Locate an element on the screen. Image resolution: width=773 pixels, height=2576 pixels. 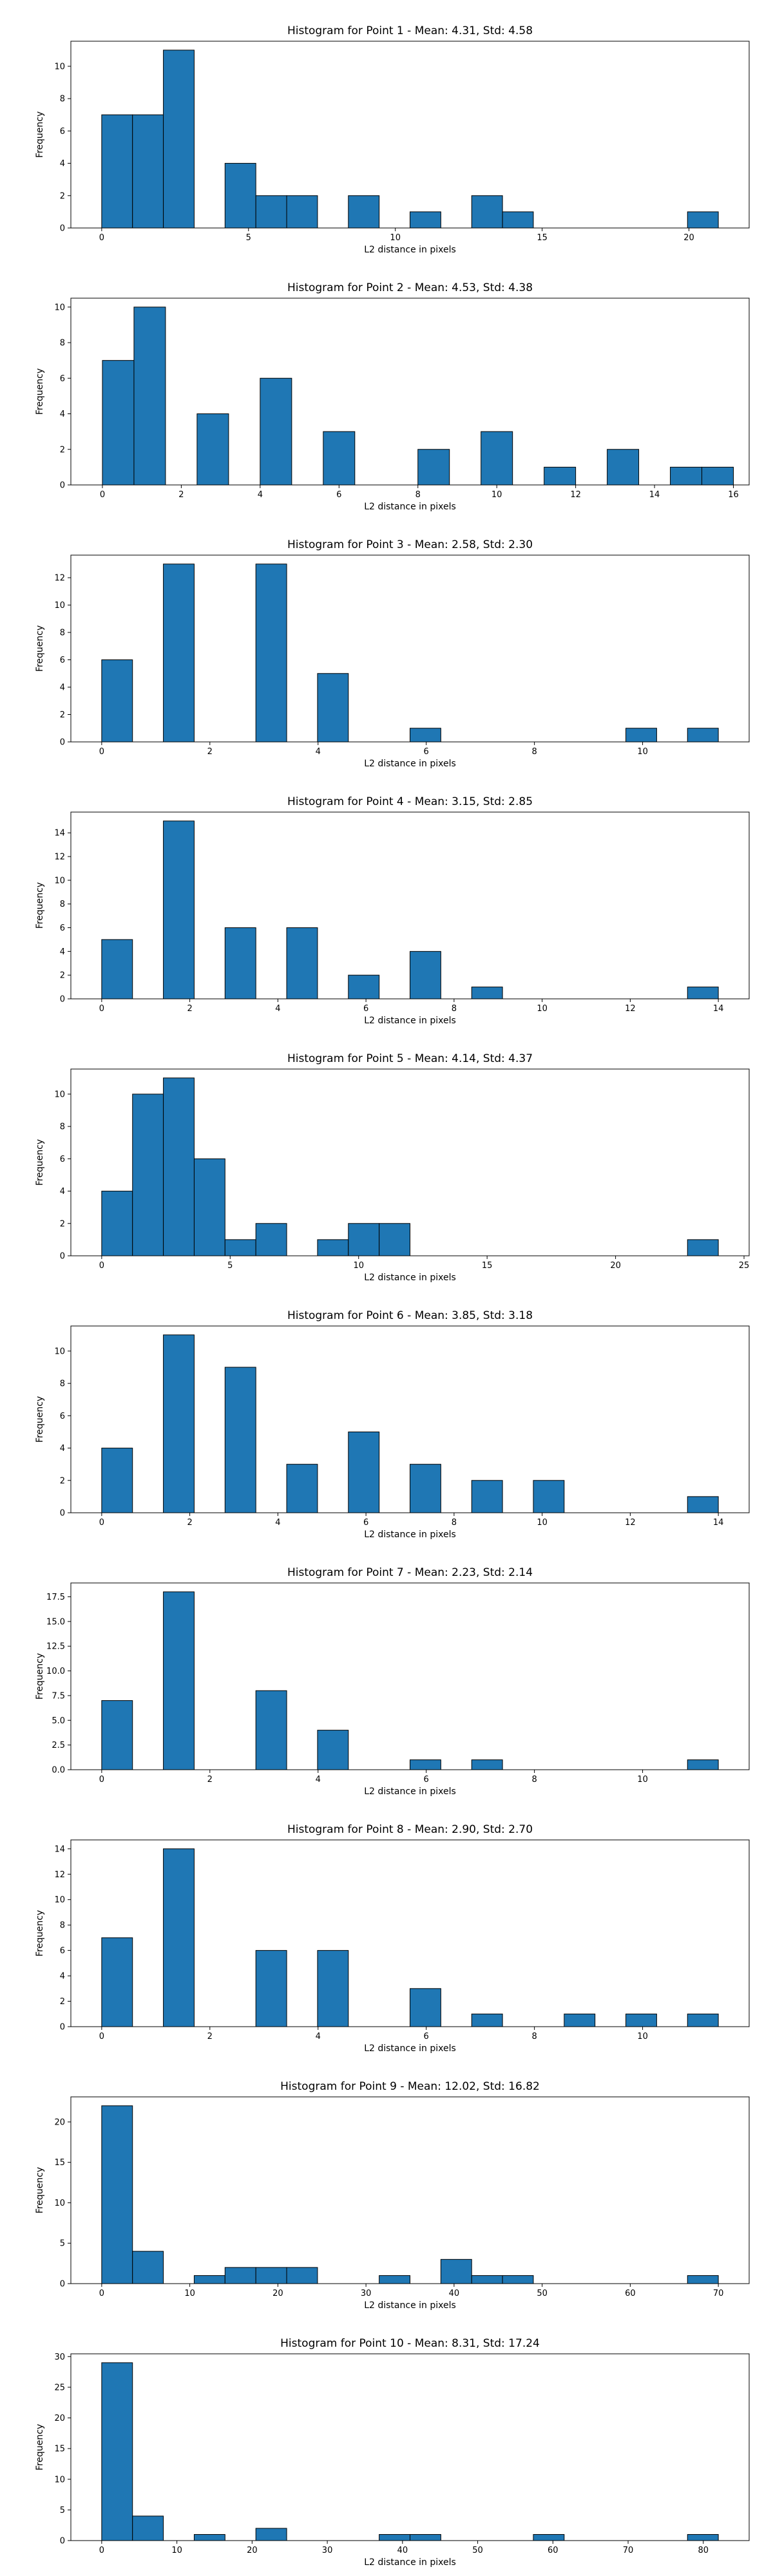
x-tick-label: 60 is located at coordinates (630, 2293).